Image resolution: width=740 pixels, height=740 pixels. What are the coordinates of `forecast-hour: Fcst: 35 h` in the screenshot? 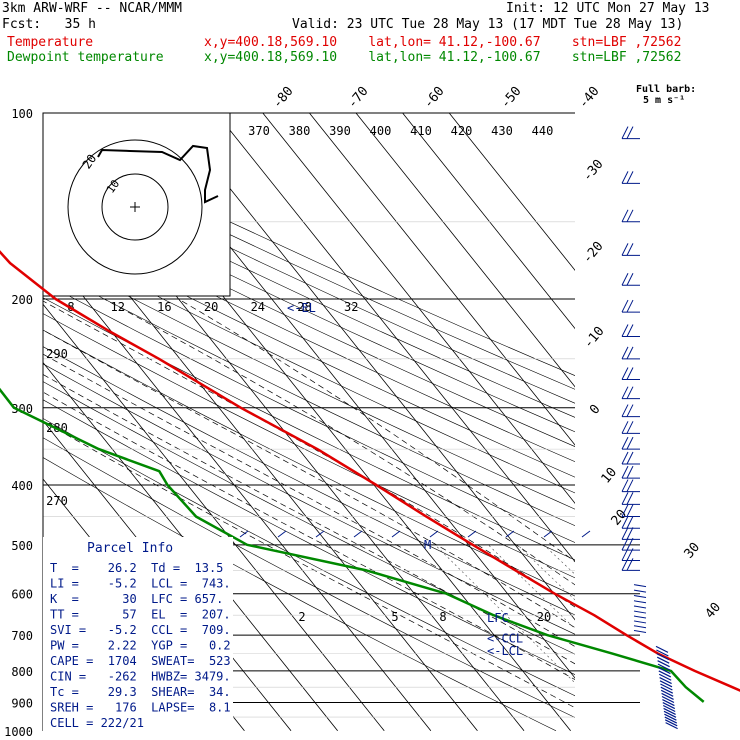 It's located at (49, 24).